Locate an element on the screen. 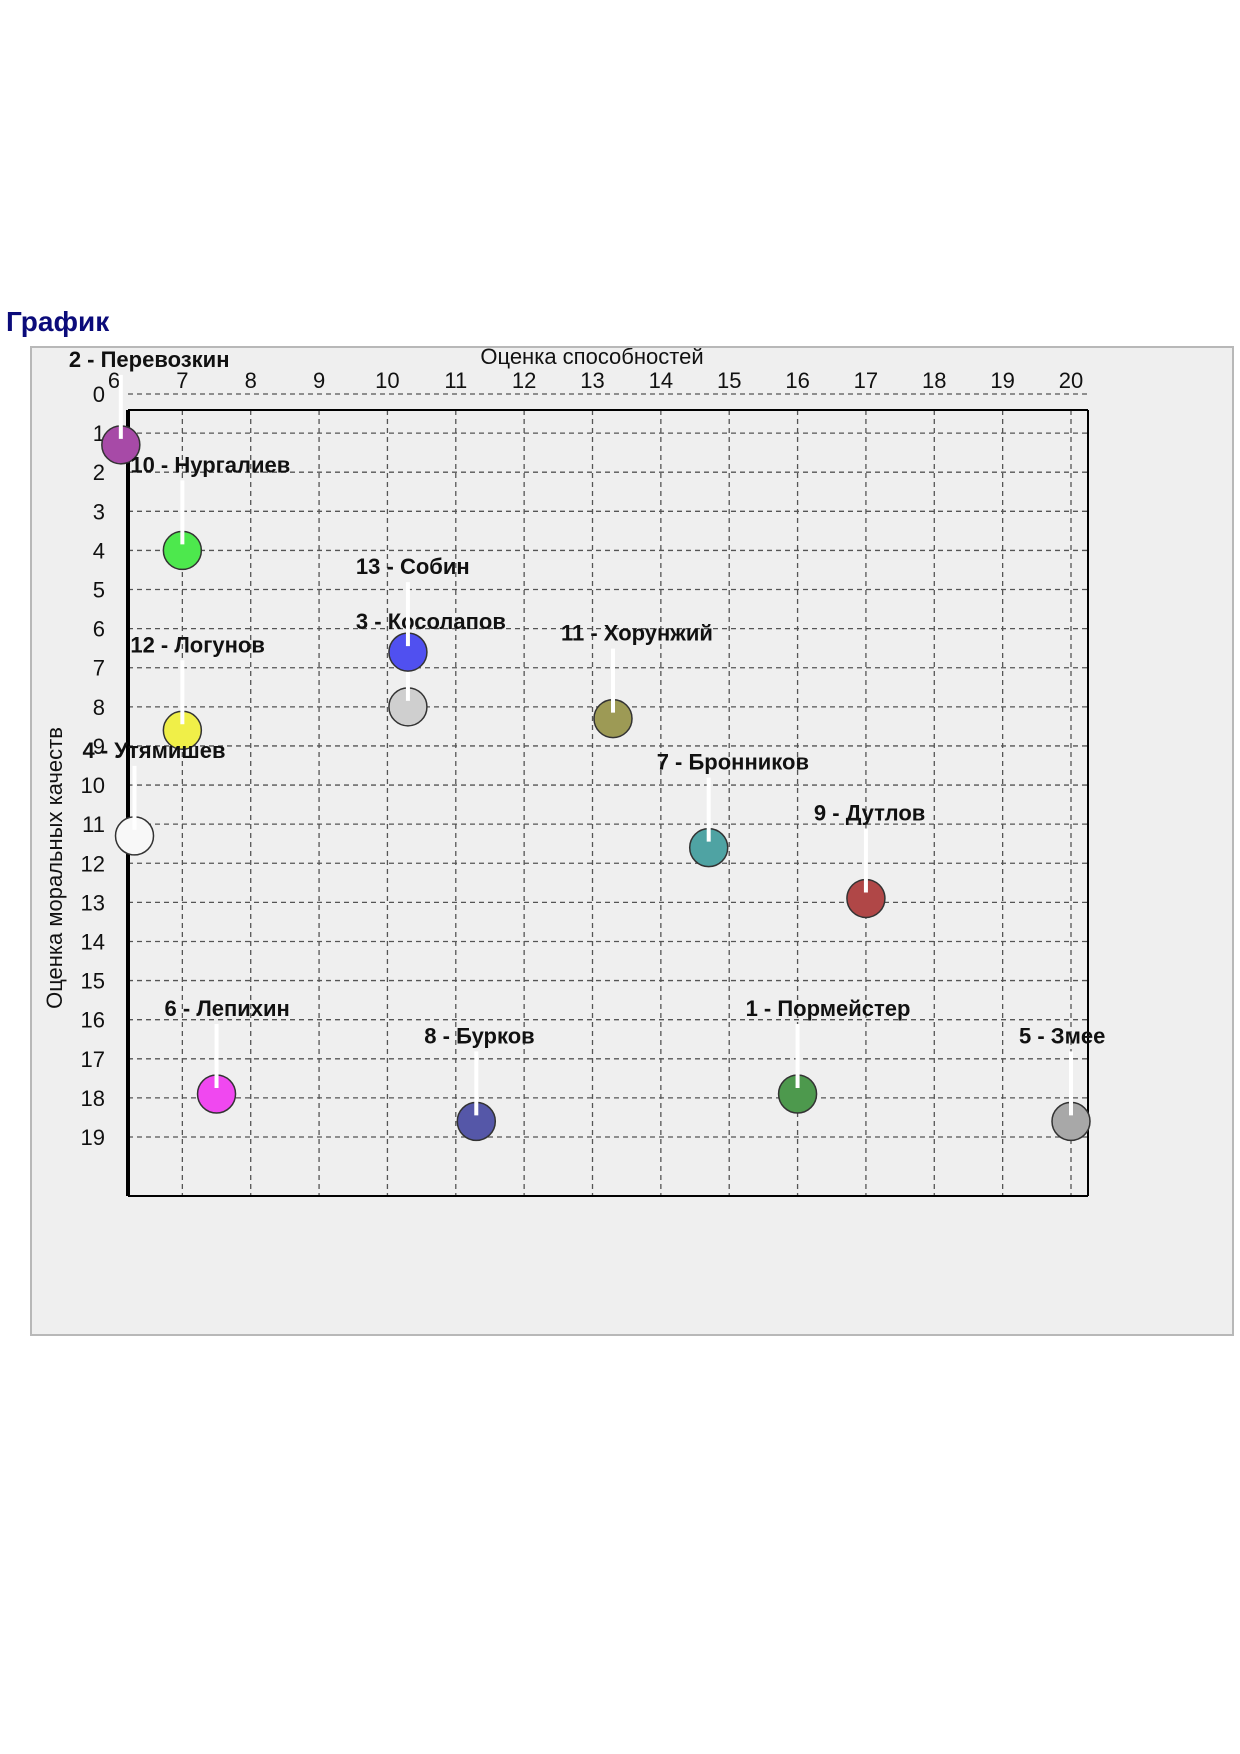 Image resolution: width=1240 pixels, height=1754 pixels. y-tick-label: 17 is located at coordinates (93, 1059).